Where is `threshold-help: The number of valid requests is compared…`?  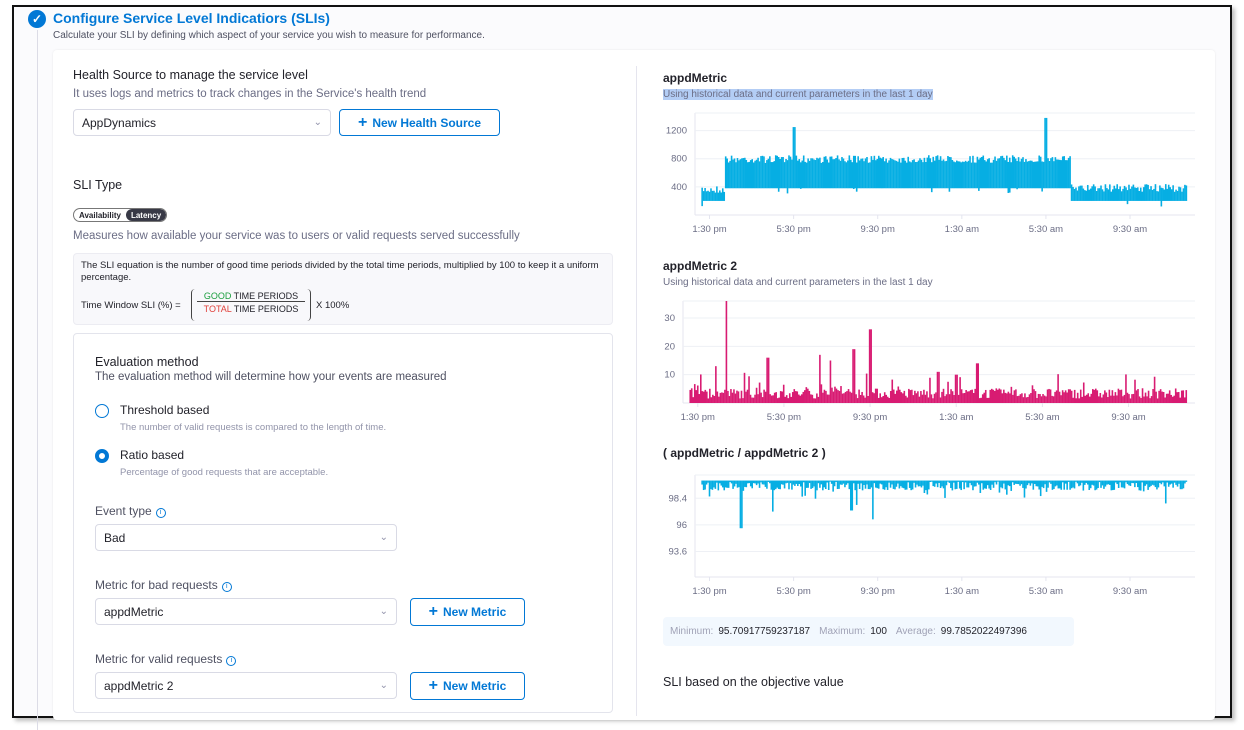
threshold-help: The number of valid requests is compared… is located at coordinates (253, 427).